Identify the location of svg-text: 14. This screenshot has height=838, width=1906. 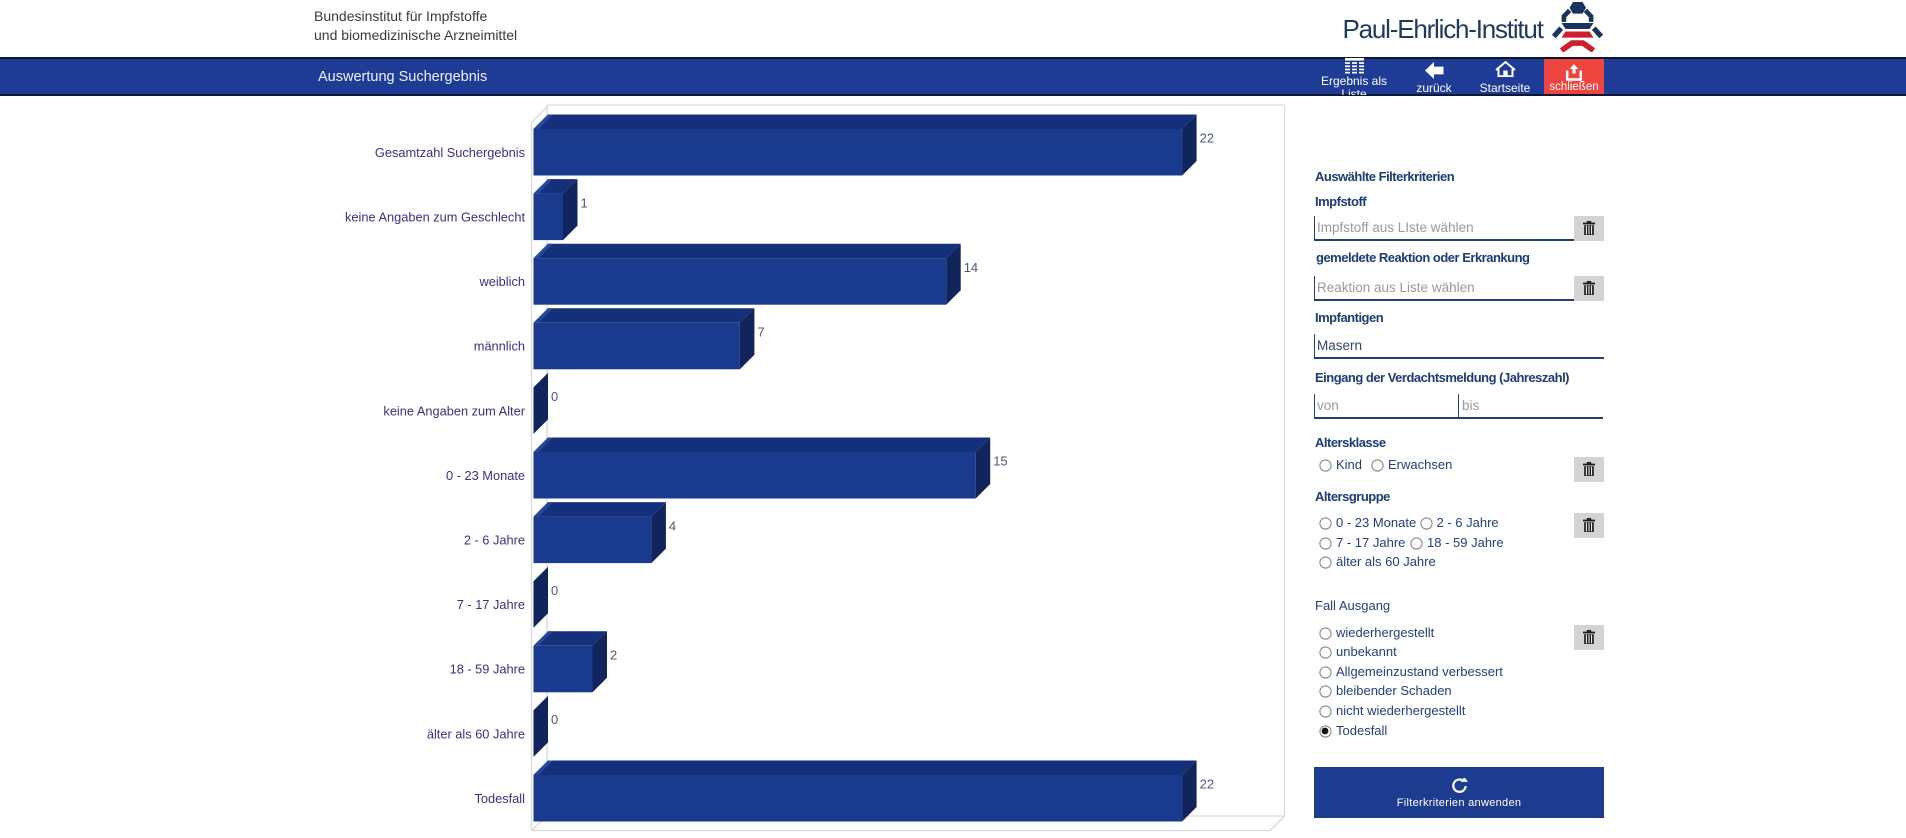
(971, 267).